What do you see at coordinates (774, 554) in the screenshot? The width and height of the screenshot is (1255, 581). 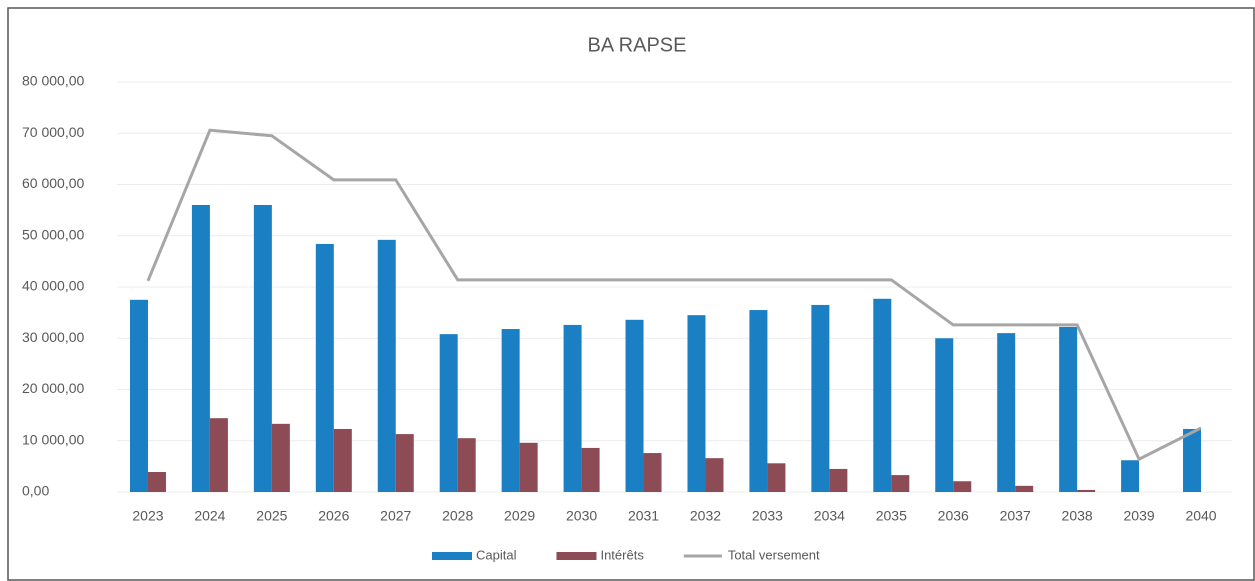 I see `legend-label: Total versement` at bounding box center [774, 554].